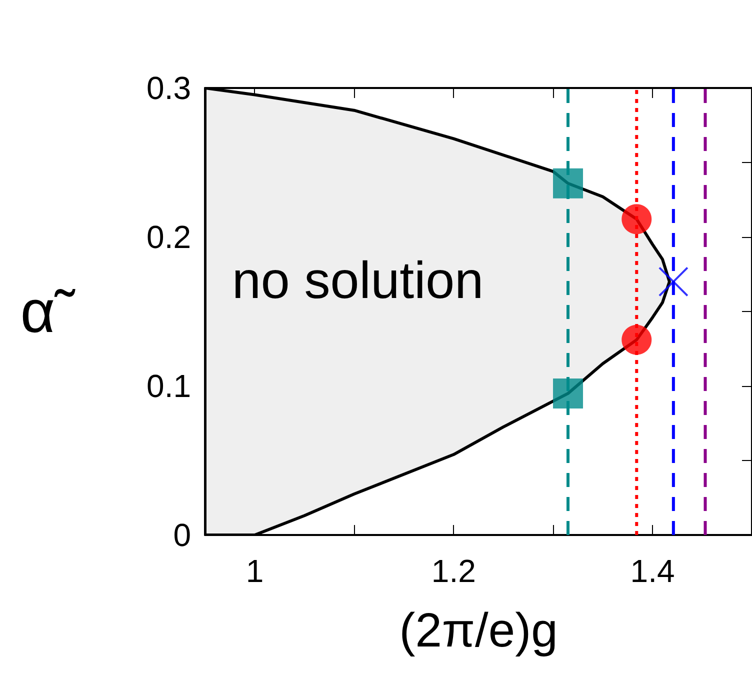 The height and width of the screenshot is (676, 752). Describe the element at coordinates (168, 88) in the screenshot. I see `y-tick-label: 0.3` at that location.